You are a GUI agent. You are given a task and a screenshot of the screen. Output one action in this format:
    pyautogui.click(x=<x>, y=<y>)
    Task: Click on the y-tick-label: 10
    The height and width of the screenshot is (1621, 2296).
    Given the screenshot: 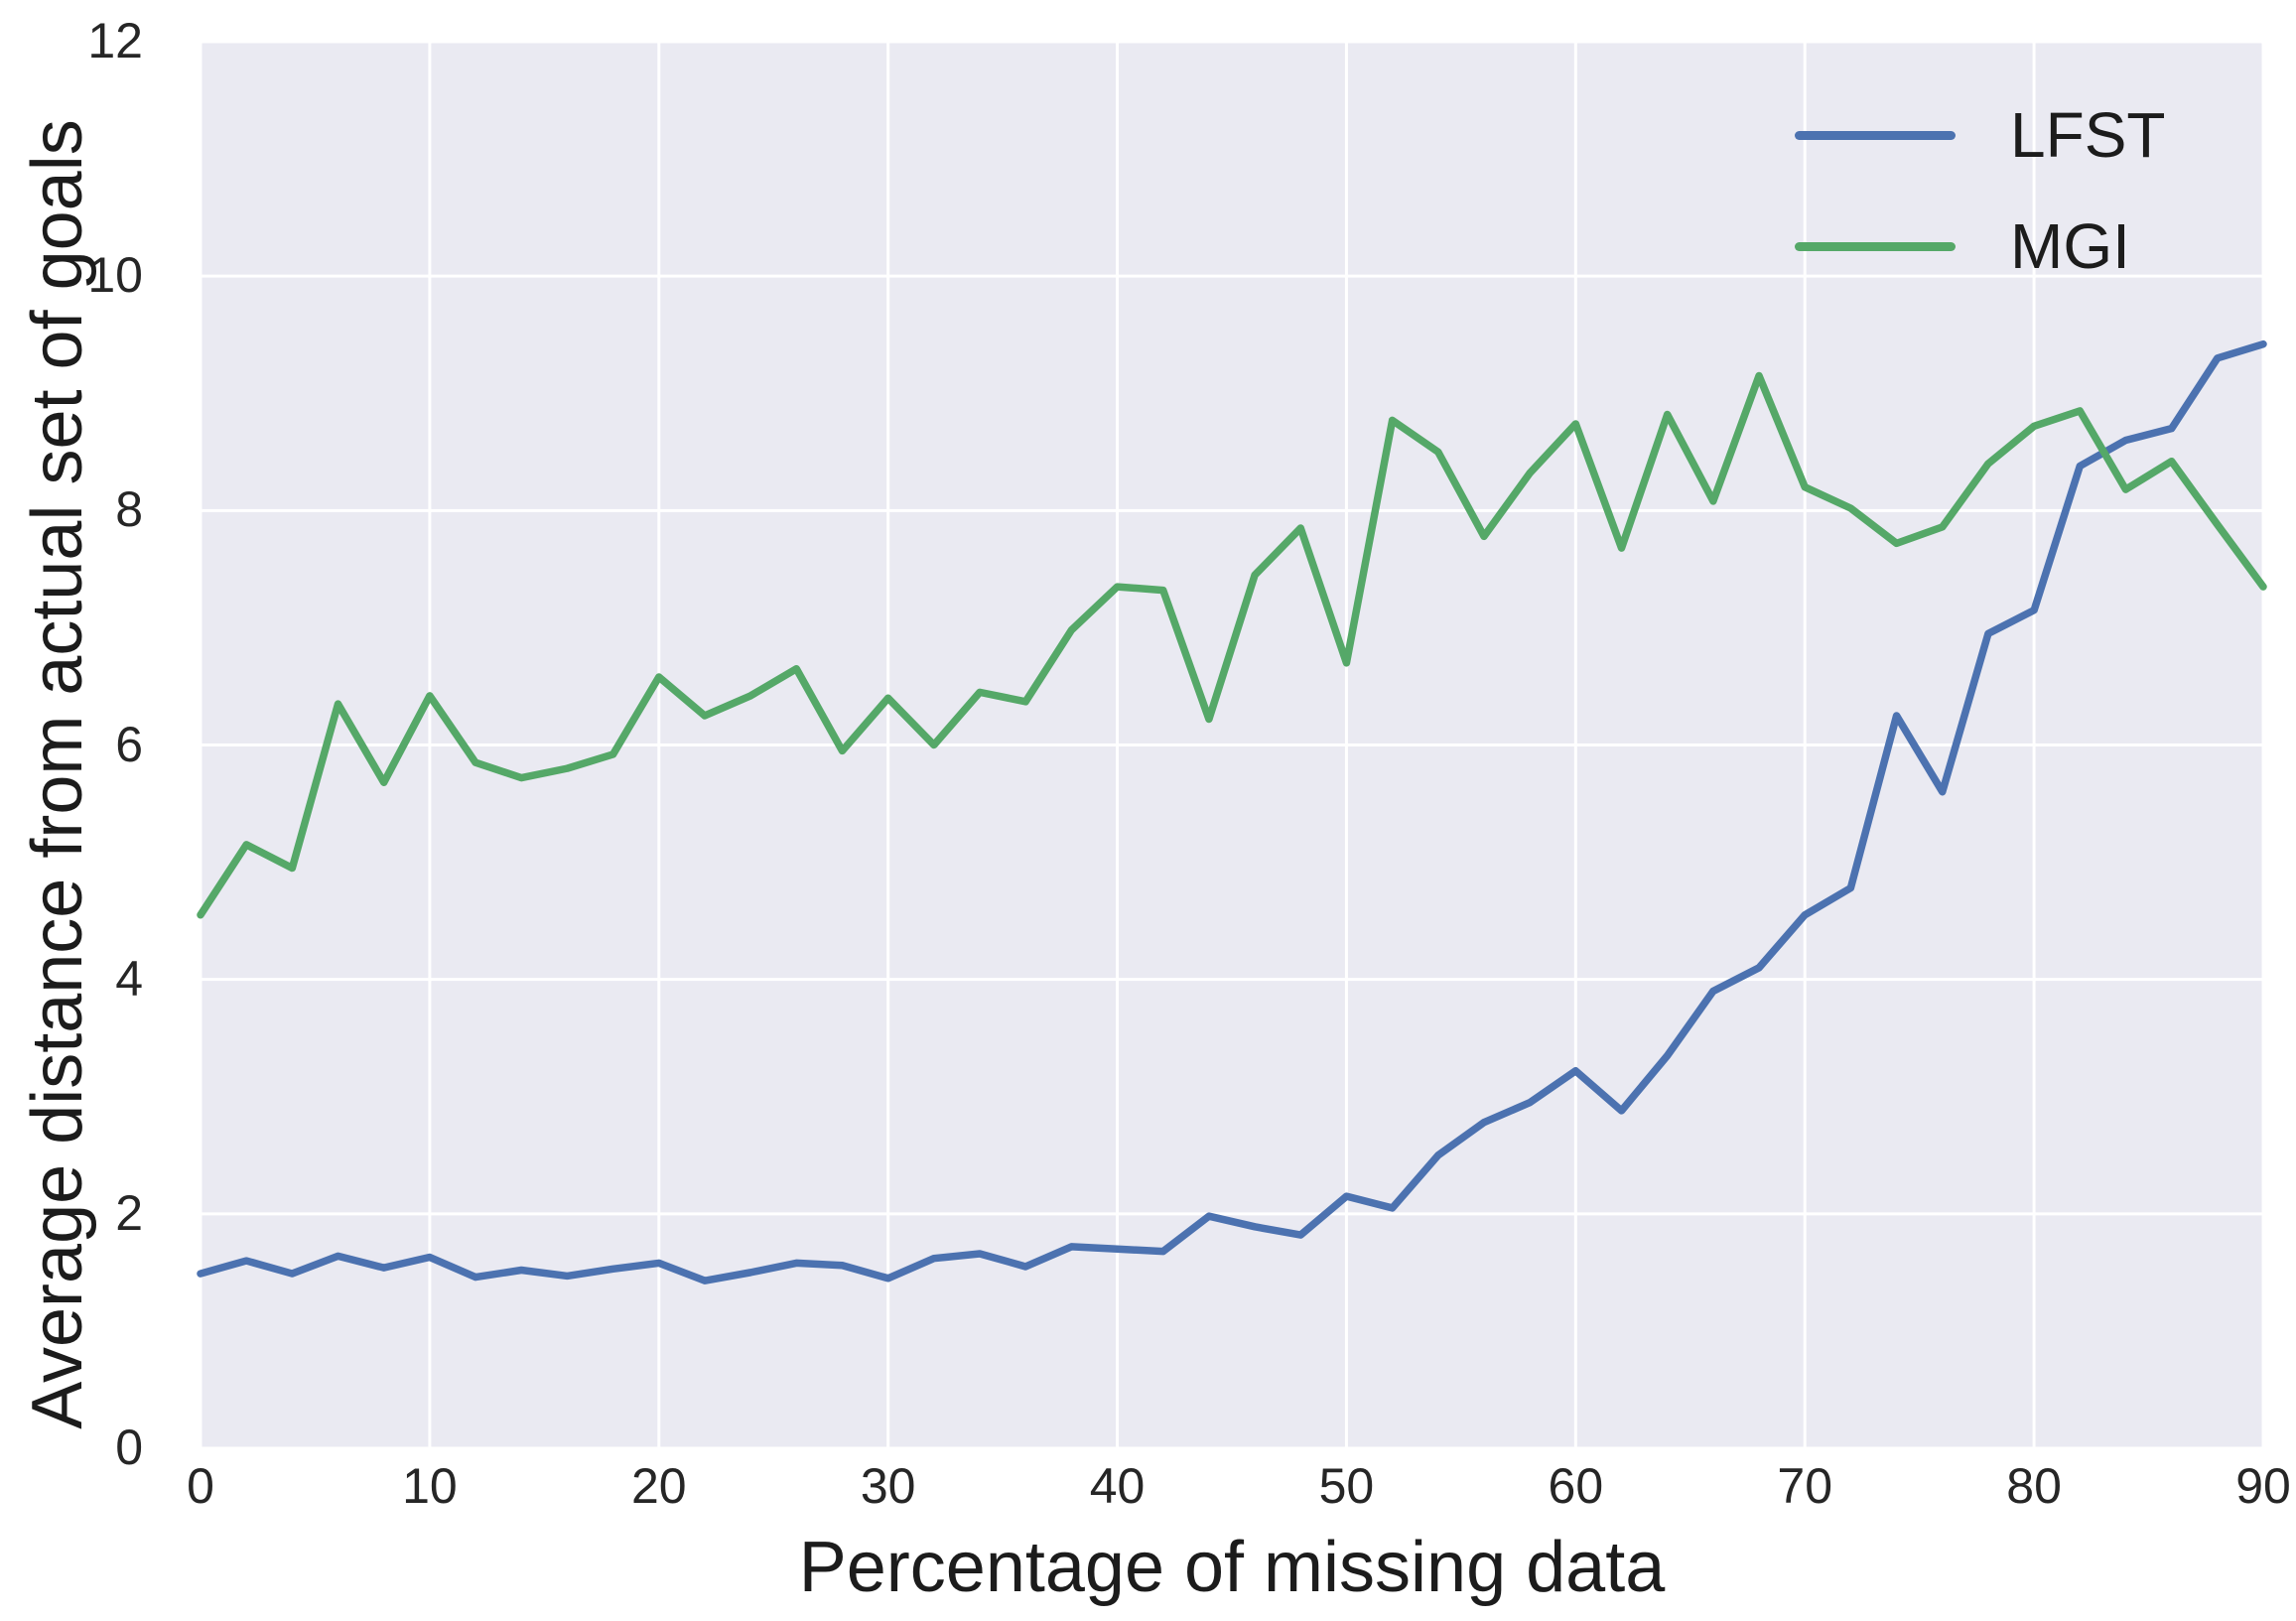 What is the action you would take?
    pyautogui.click(x=115, y=274)
    